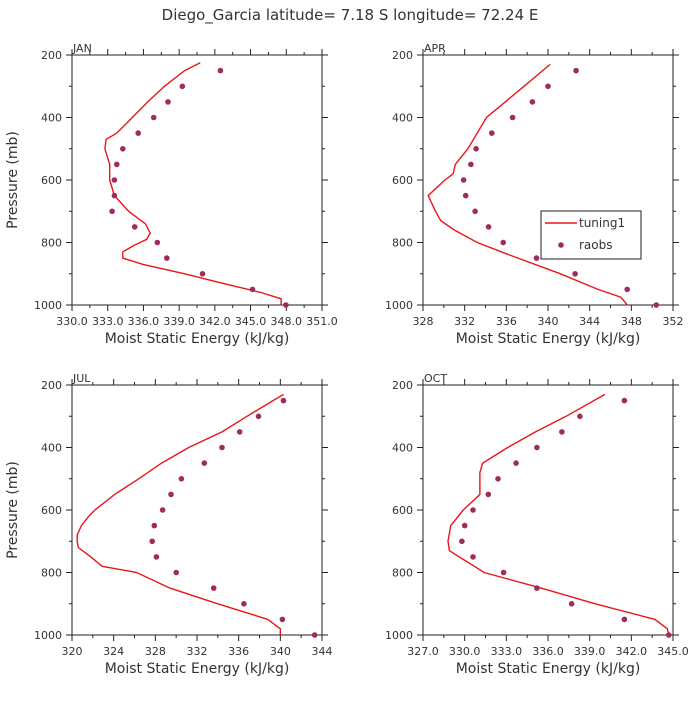  I want to click on x-tick-label: 348.0, so click(287, 321).